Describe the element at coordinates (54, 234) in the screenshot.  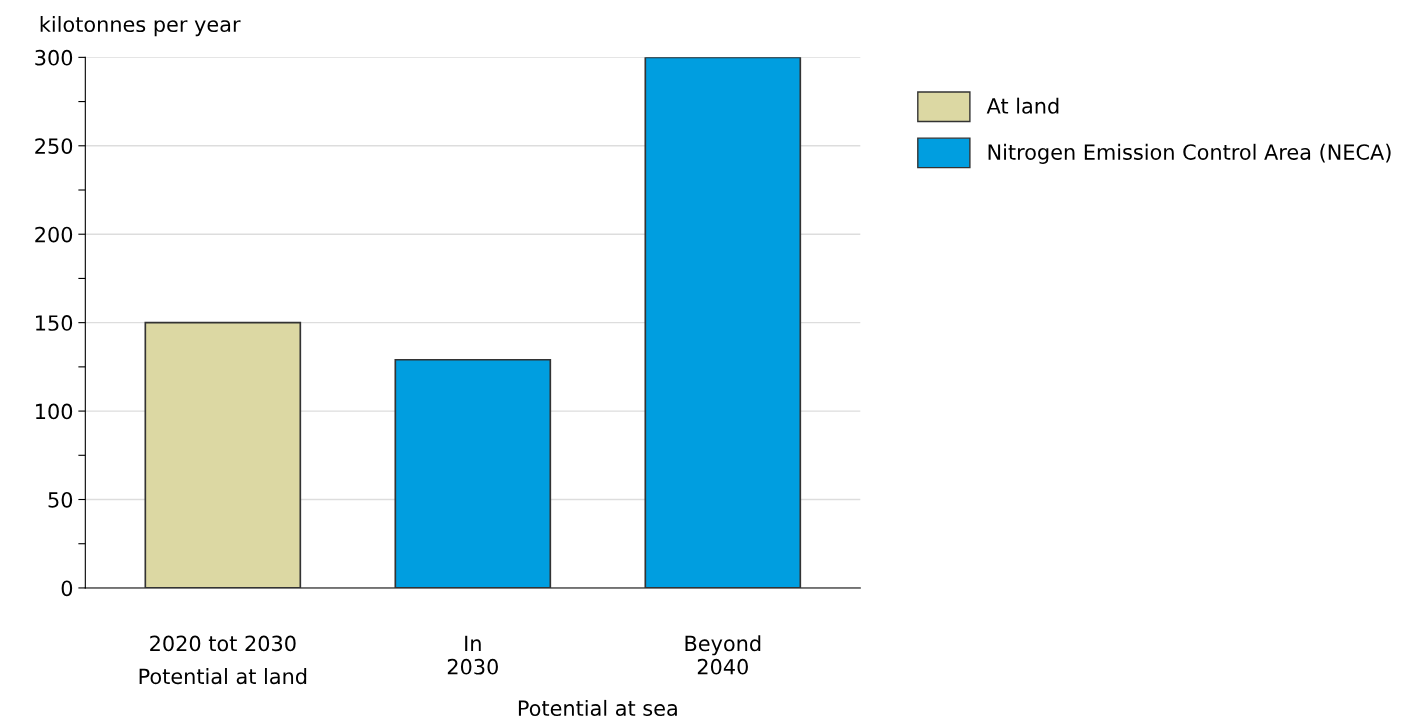
I see `y-tick-label: 200` at that location.